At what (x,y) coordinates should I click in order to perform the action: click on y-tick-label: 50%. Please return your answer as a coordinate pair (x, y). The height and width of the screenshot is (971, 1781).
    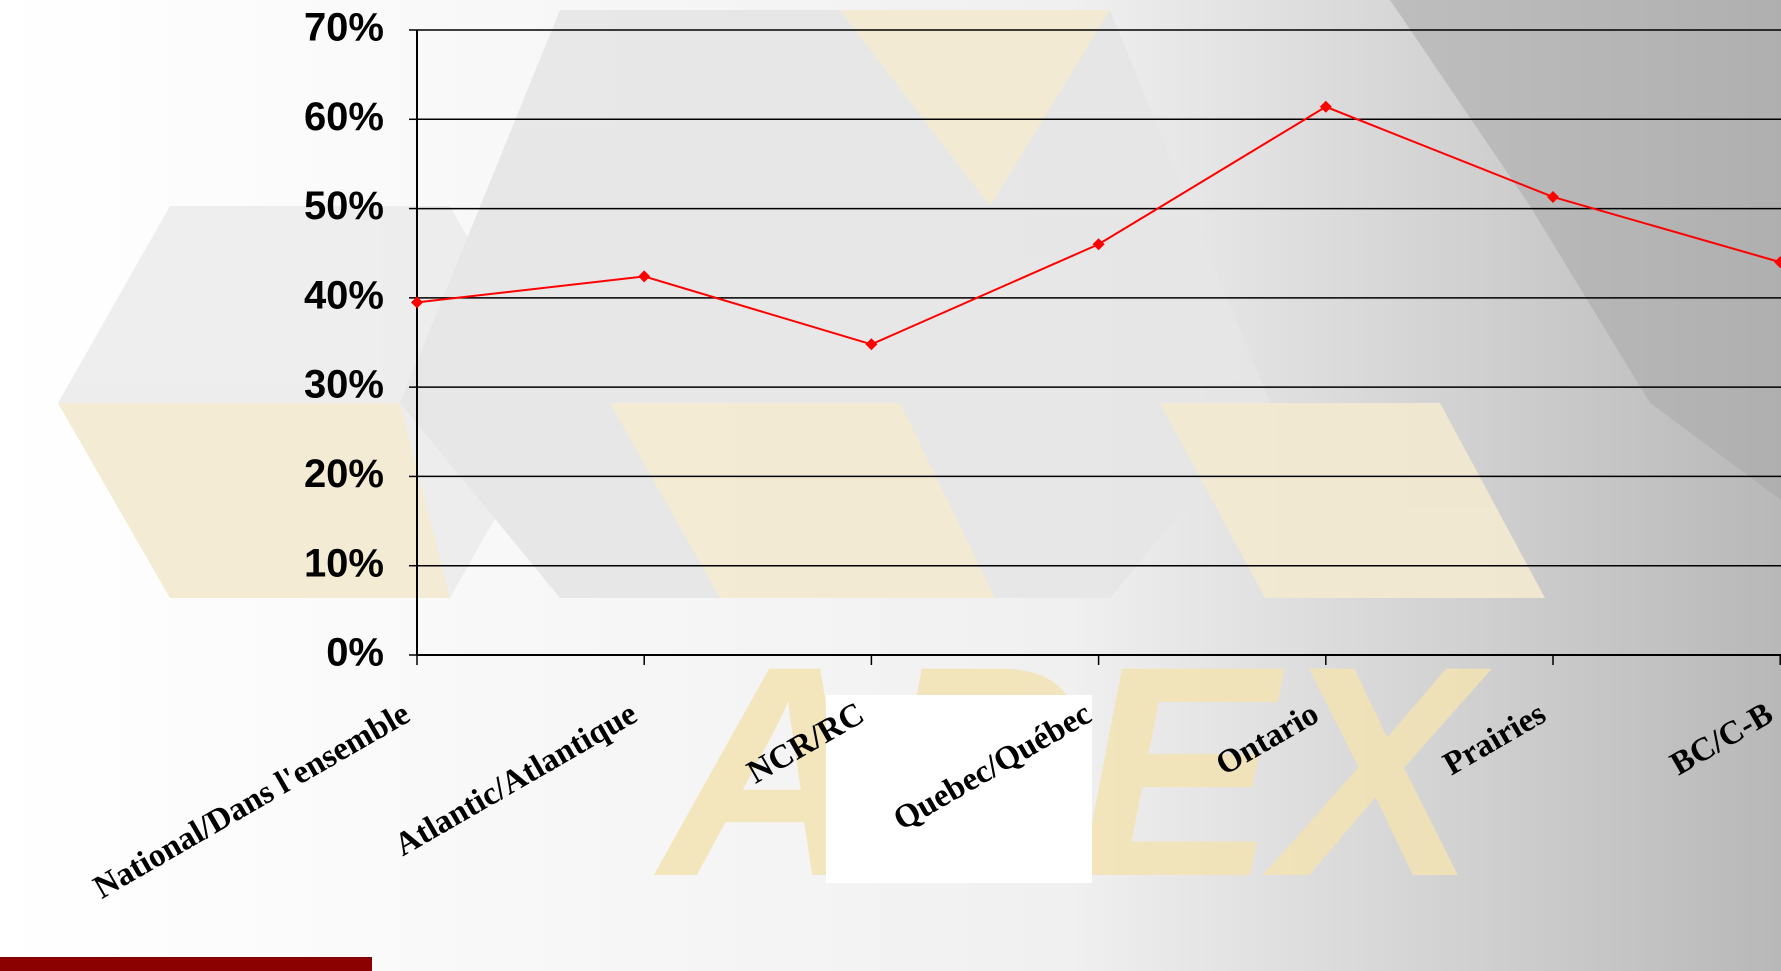
    Looking at the image, I should click on (344, 206).